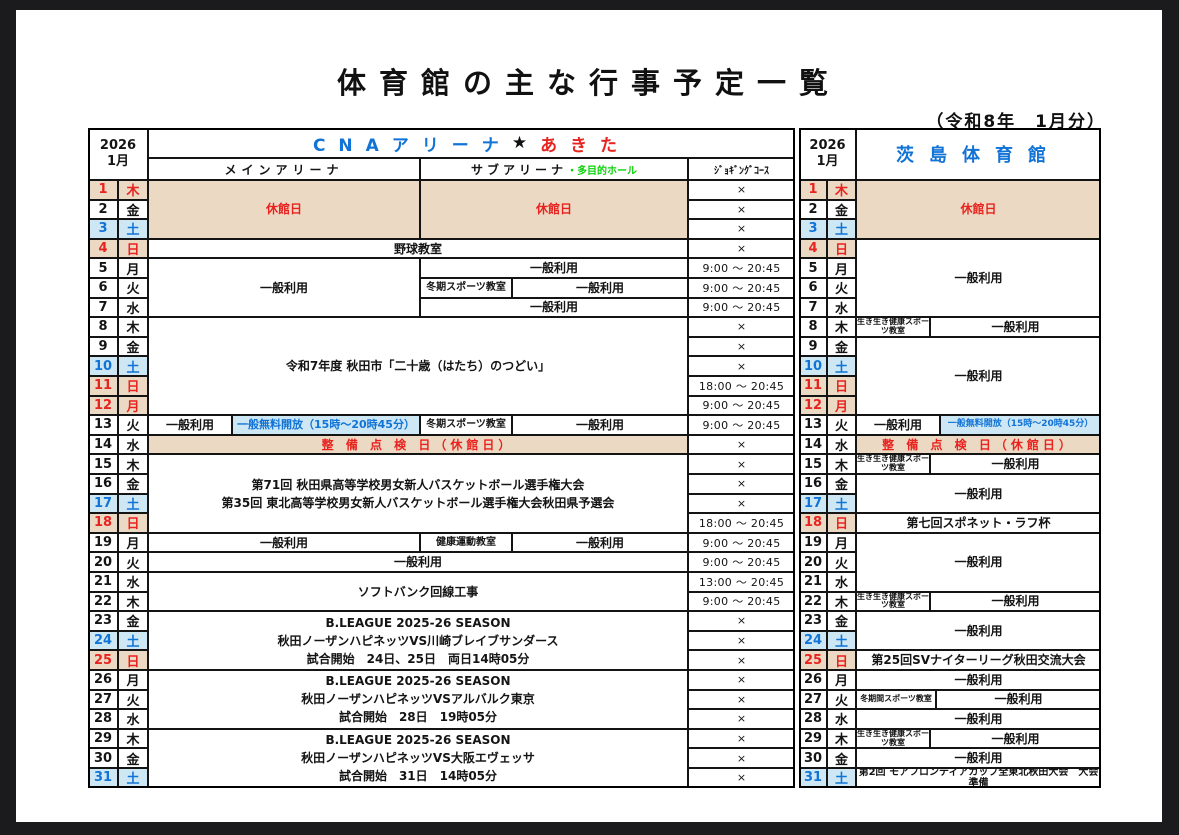 Image resolution: width=1179 pixels, height=835 pixels. I want to click on cna-arena-header: CNAアリーナ ★ あきた, so click(471, 143).